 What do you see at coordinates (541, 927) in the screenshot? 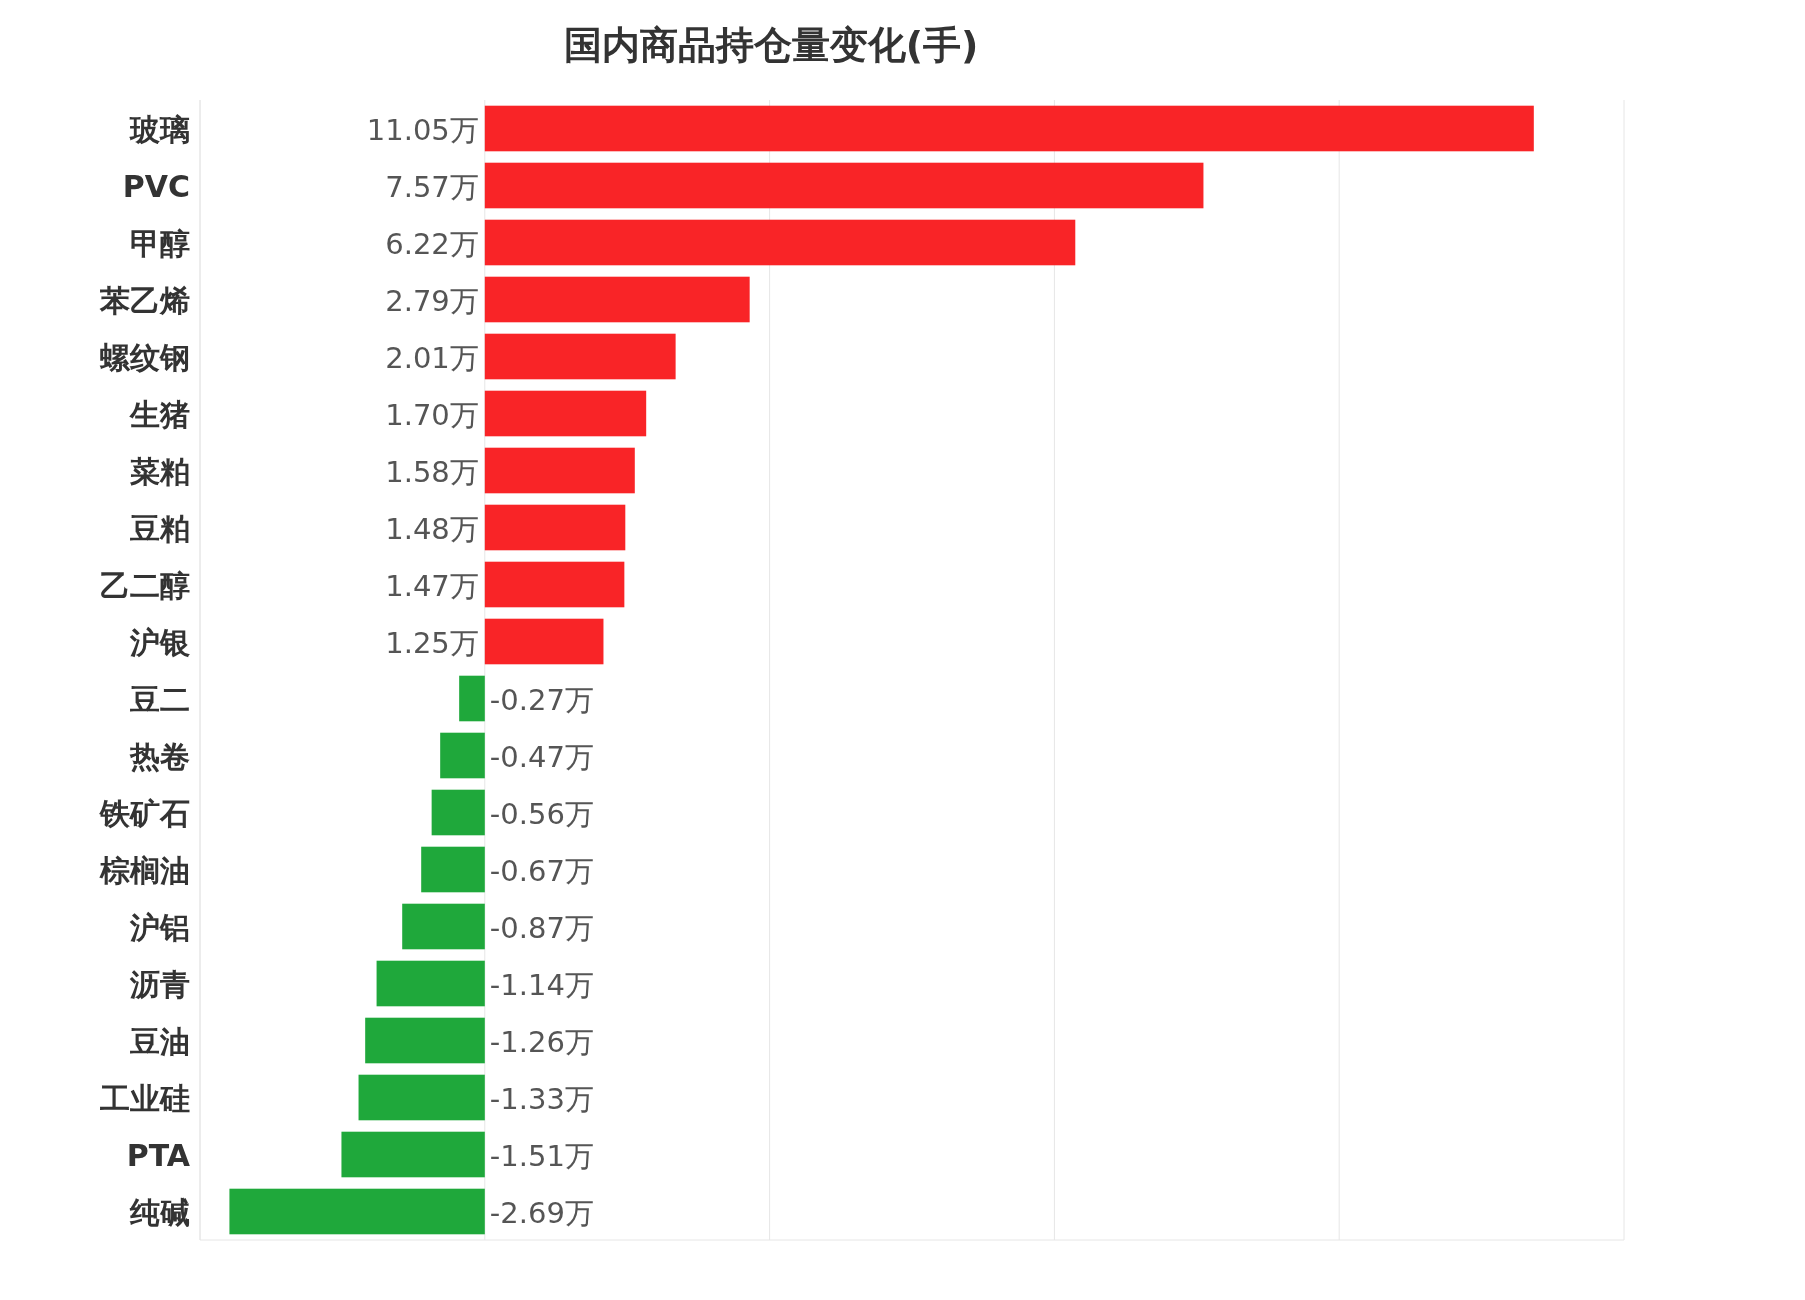
I see `data-label: -0.87万` at bounding box center [541, 927].